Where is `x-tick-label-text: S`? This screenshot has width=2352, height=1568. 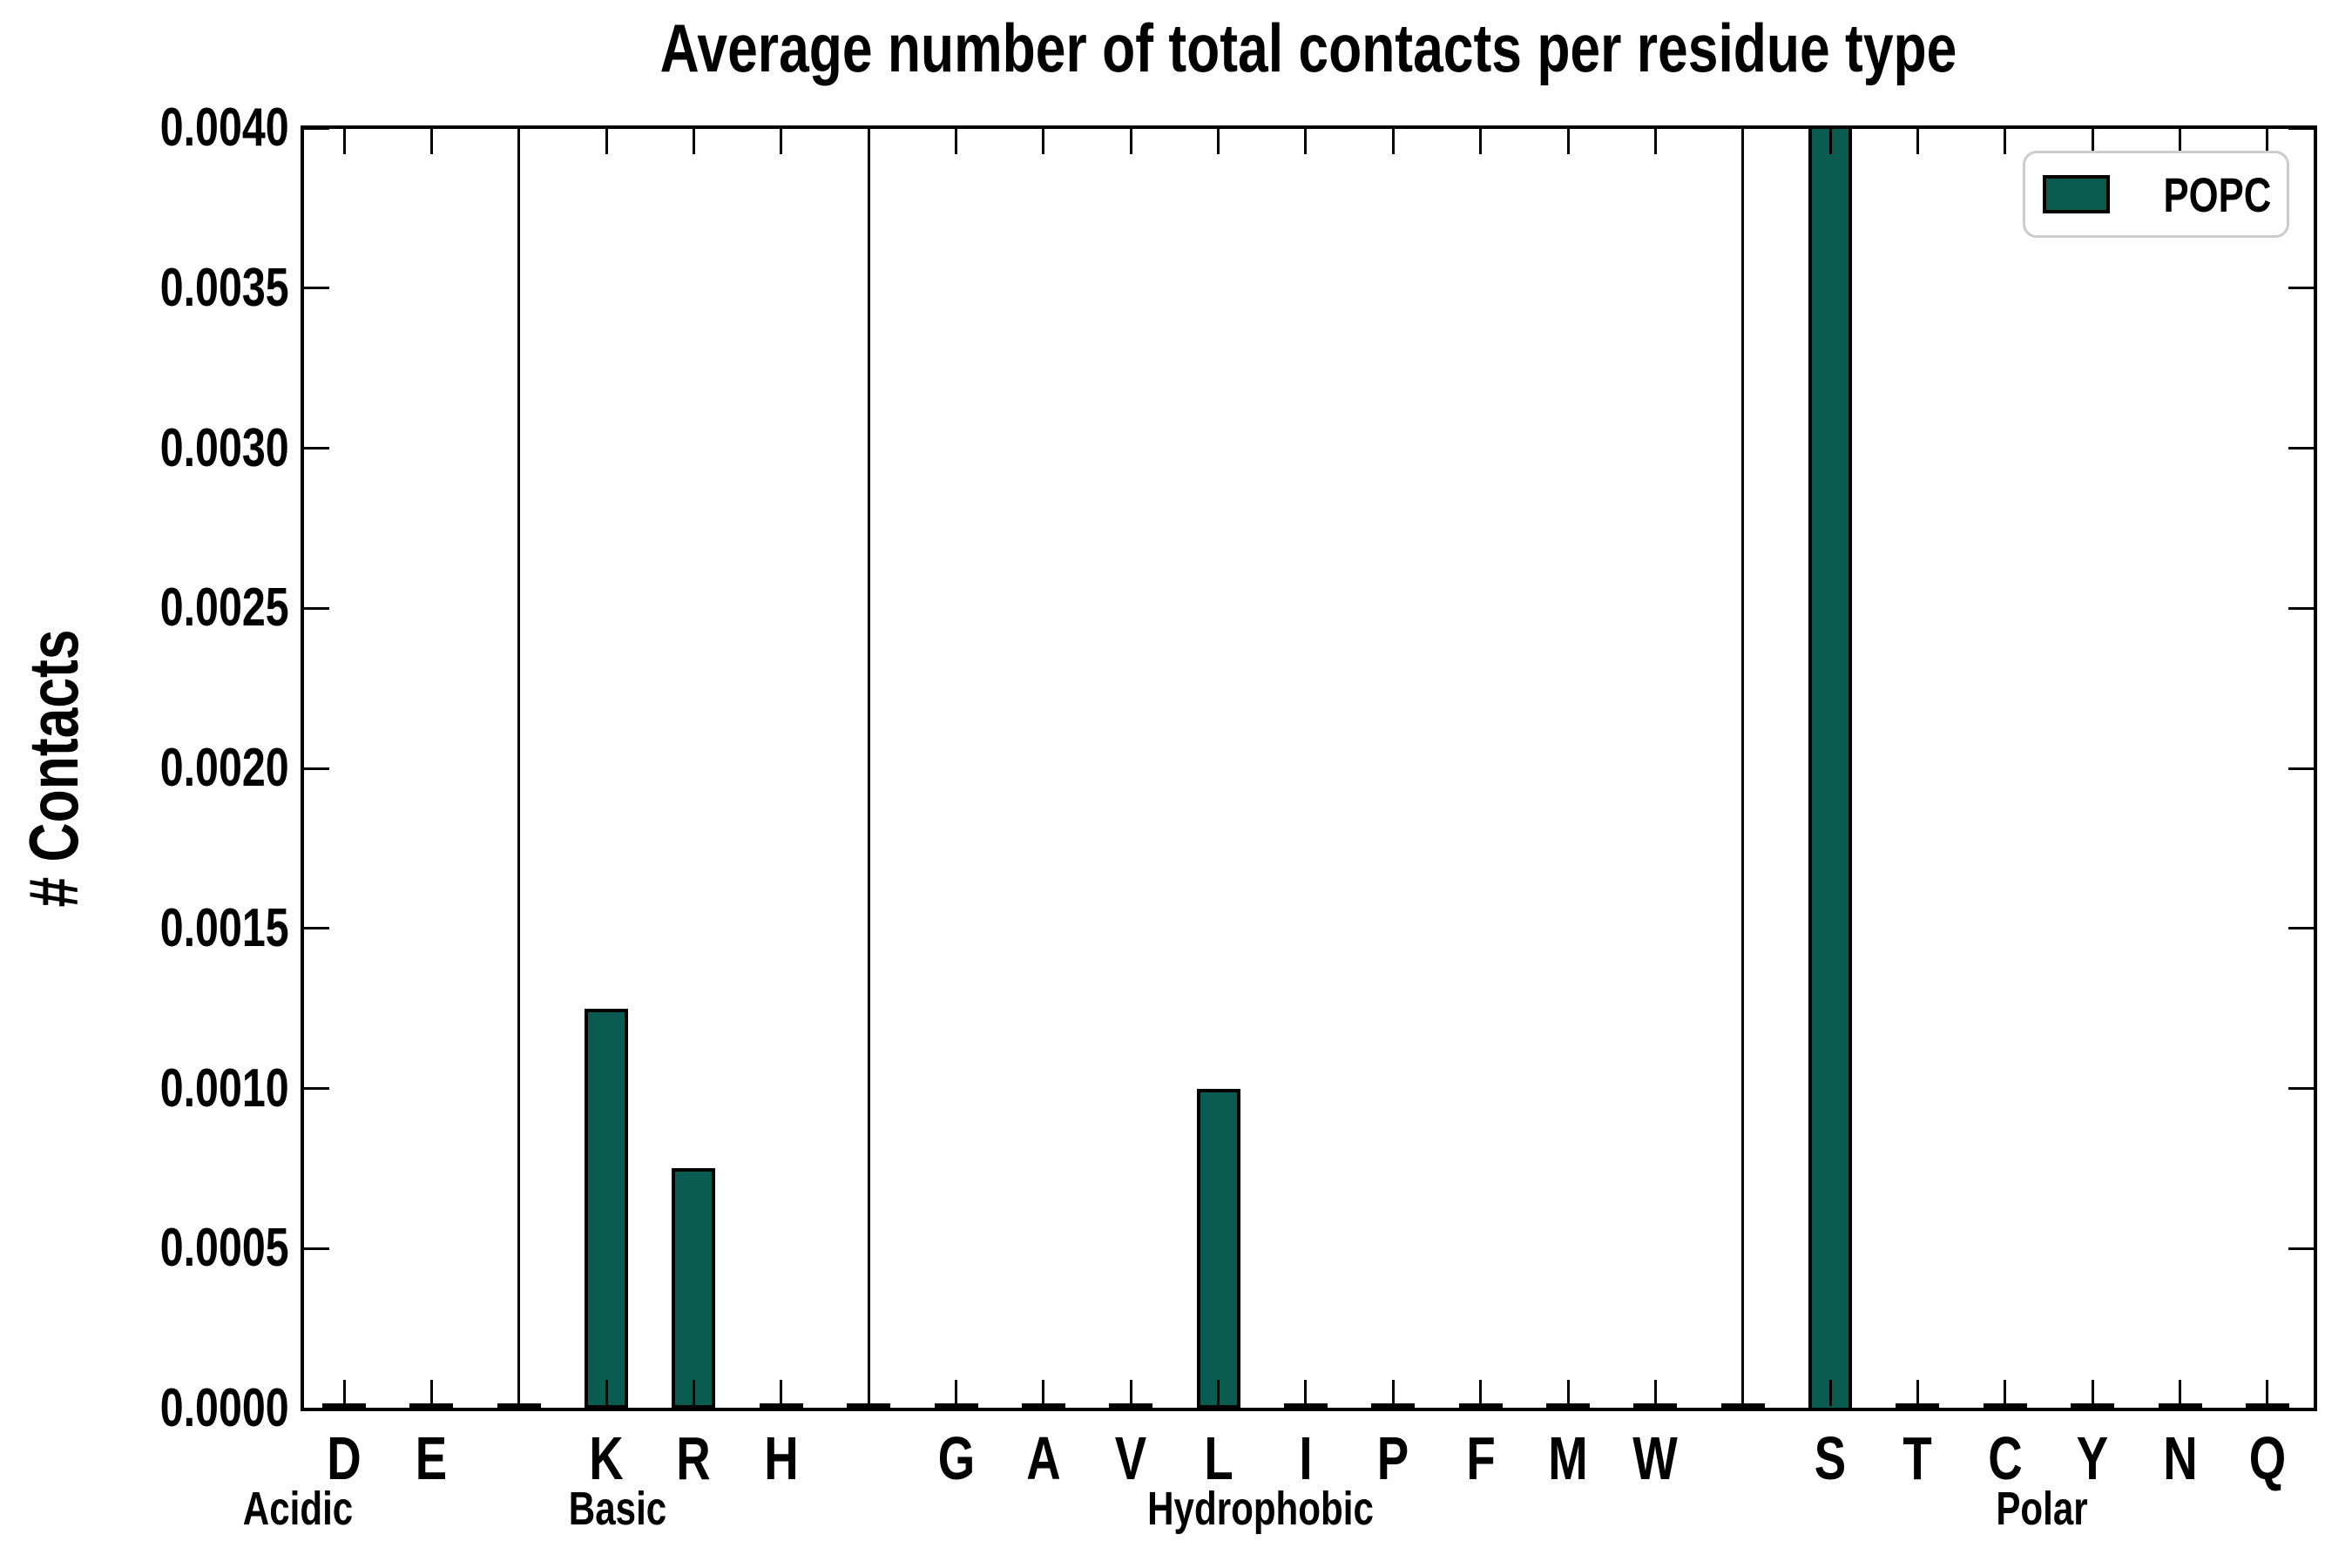 x-tick-label-text: S is located at coordinates (1830, 1458).